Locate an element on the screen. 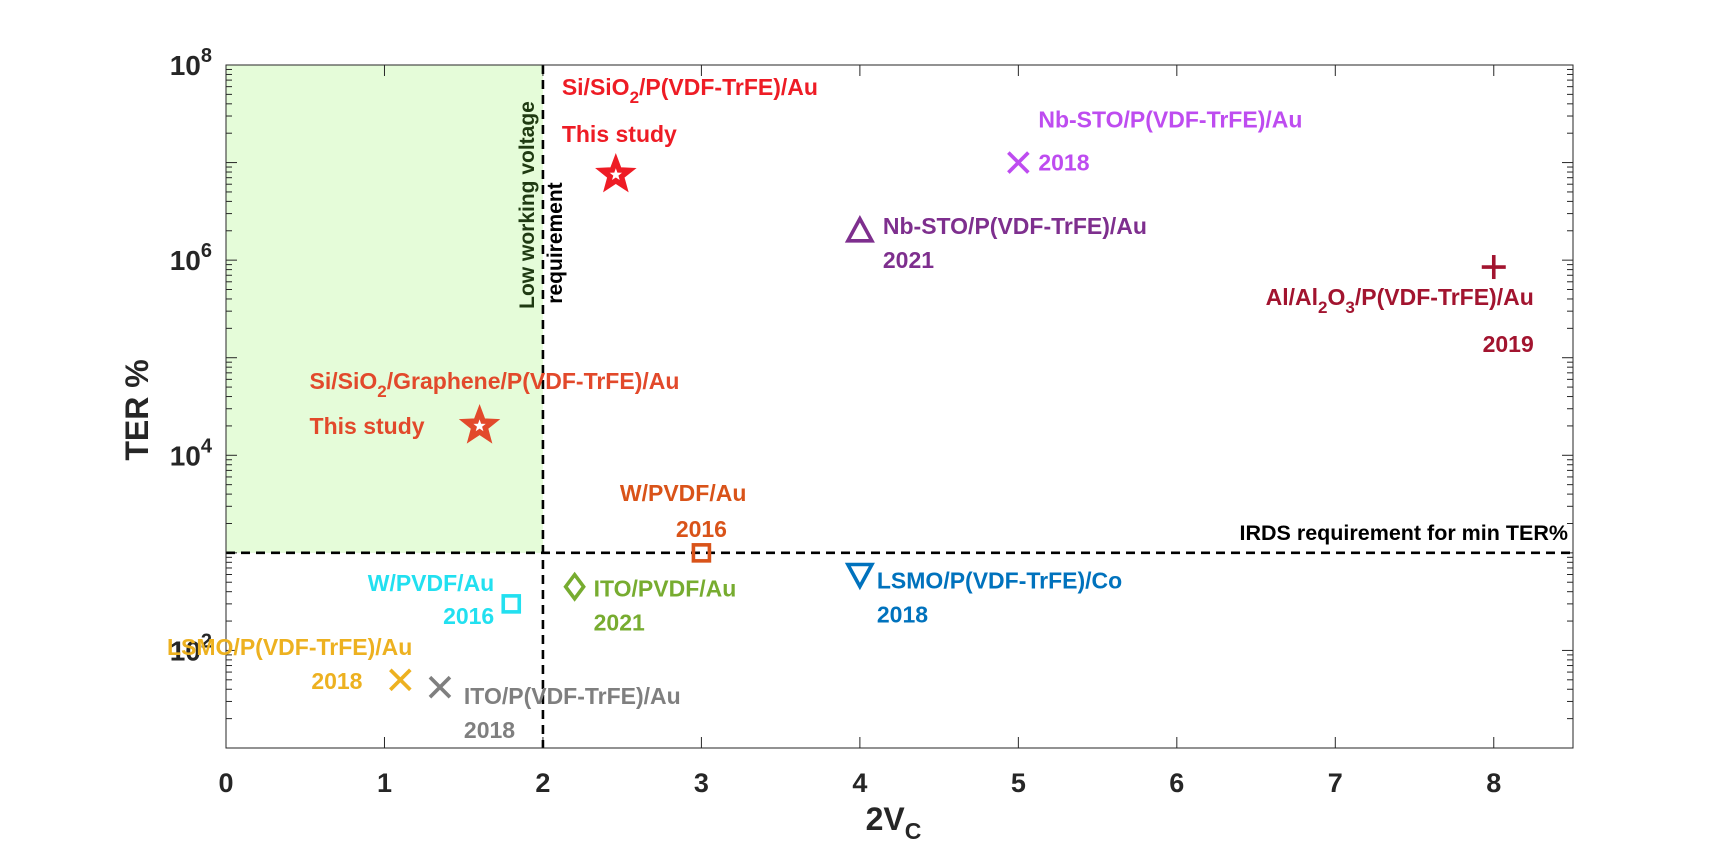  triangle-up-shape is located at coordinates (859, 229).